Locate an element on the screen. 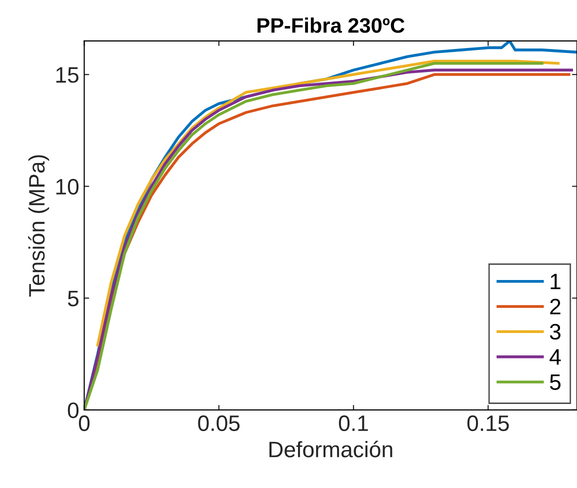 Image resolution: width=577 pixels, height=488 pixels. y-tick-label: 10 is located at coordinates (67, 186).